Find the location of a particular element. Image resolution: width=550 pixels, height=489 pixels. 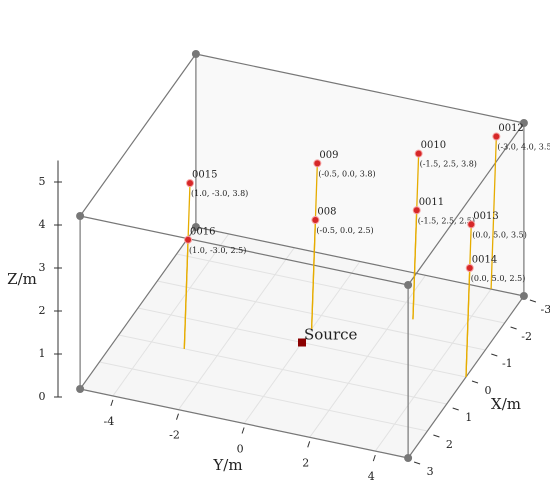

z-tick-label: 5 is located at coordinates (42, 181).